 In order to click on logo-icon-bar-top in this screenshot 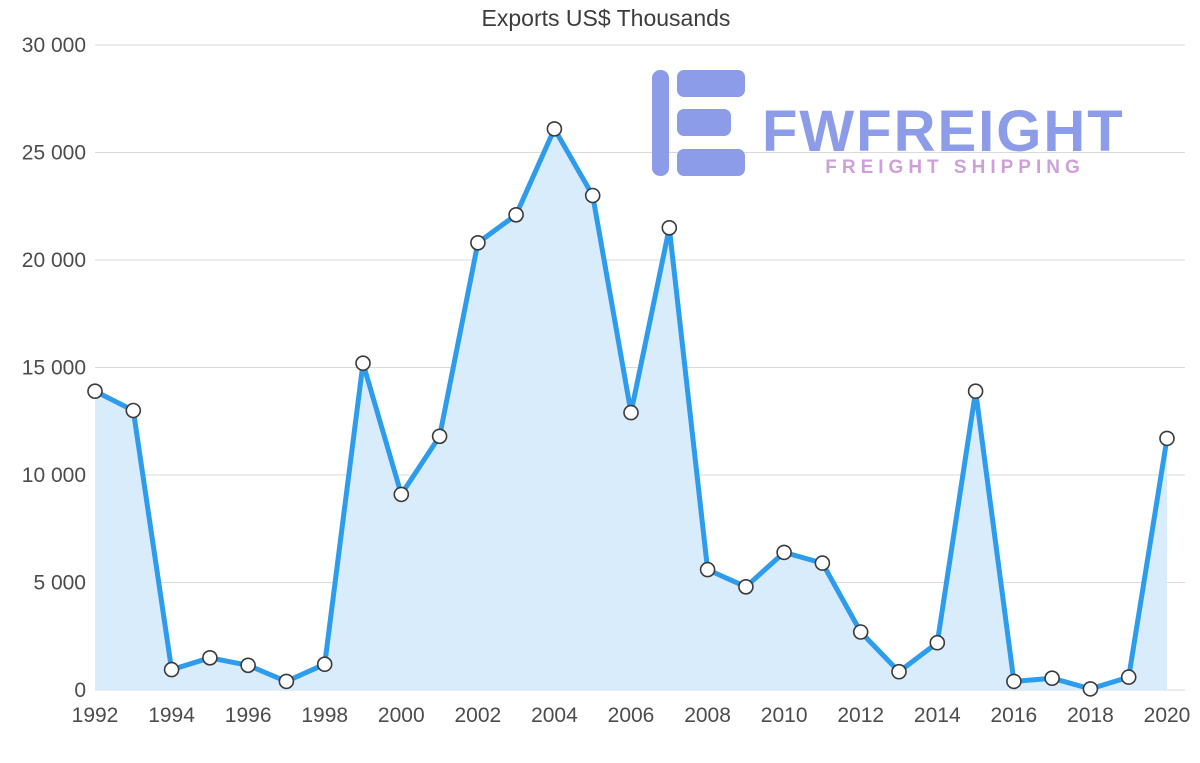, I will do `click(711, 83)`.